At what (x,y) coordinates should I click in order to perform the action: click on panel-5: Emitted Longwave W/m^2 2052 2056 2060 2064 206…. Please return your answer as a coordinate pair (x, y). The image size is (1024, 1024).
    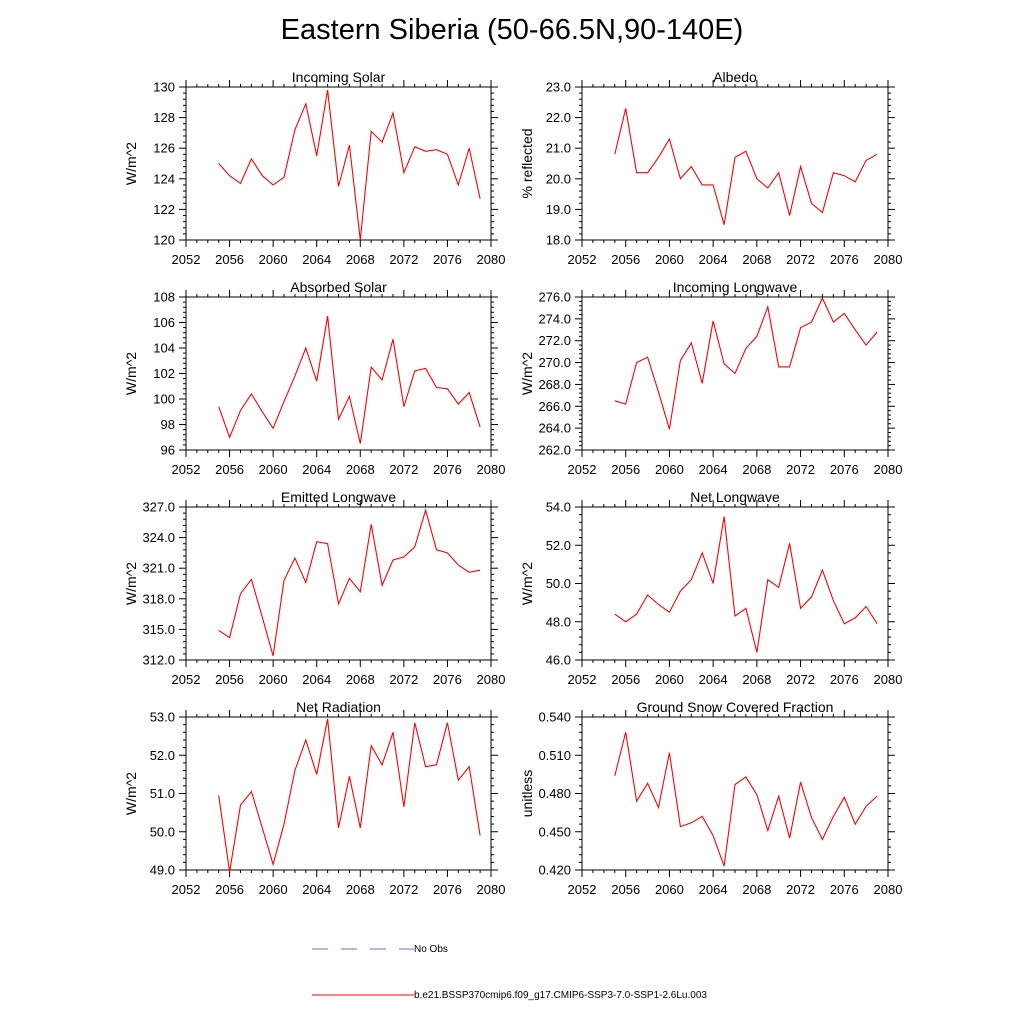
    Looking at the image, I should click on (314, 588).